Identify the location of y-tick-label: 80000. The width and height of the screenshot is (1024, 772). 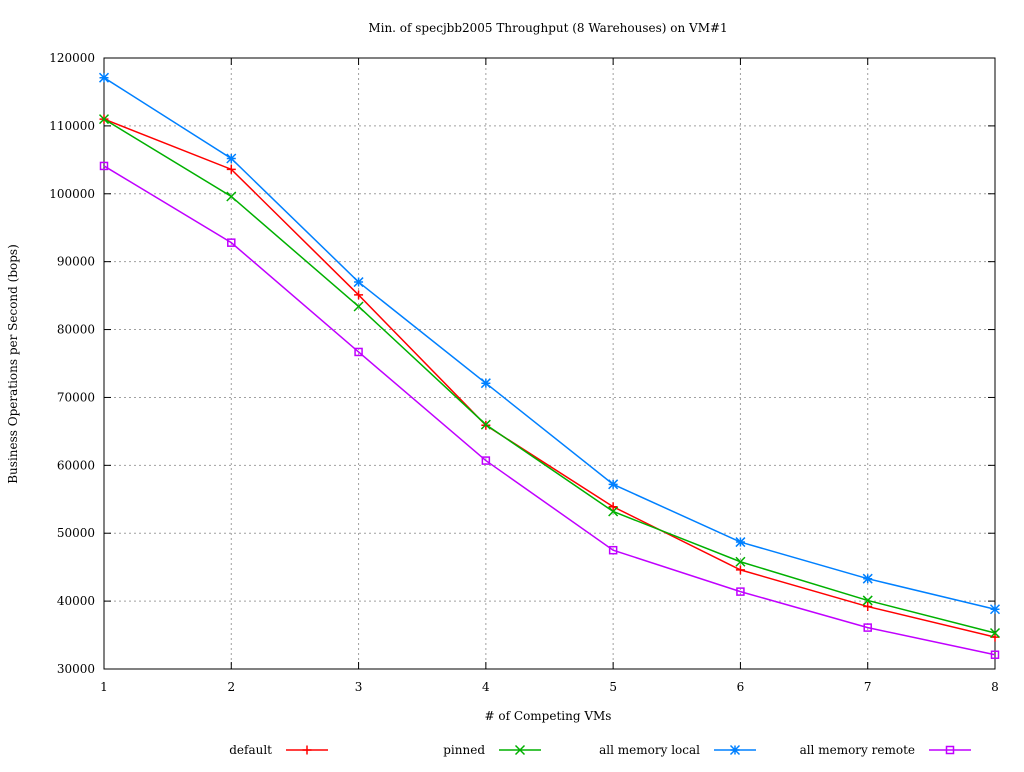
(76, 330).